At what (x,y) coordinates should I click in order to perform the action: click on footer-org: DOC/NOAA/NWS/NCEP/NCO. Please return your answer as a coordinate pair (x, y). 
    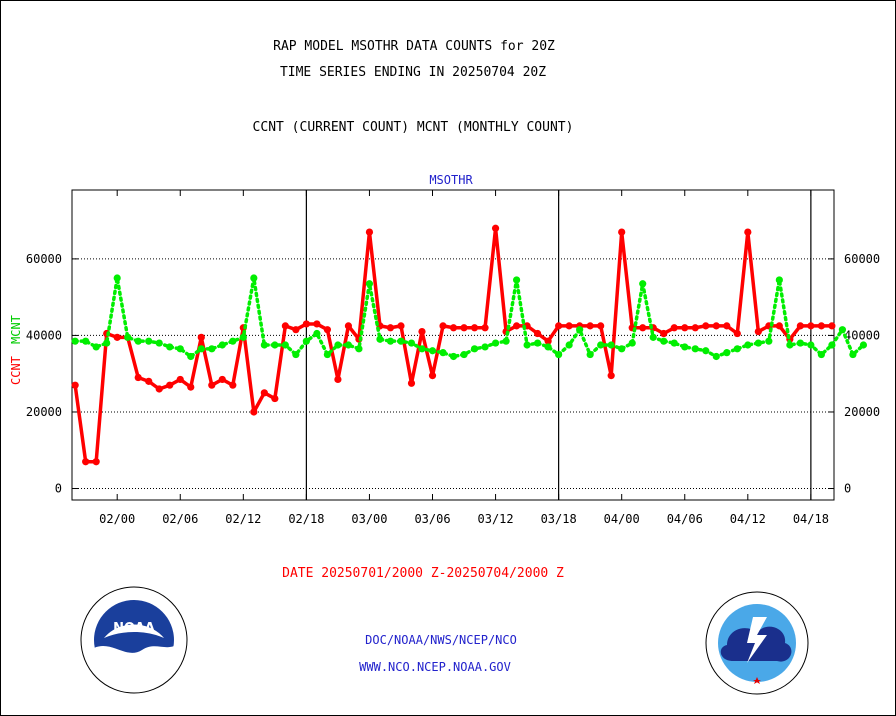
    Looking at the image, I should click on (441, 640).